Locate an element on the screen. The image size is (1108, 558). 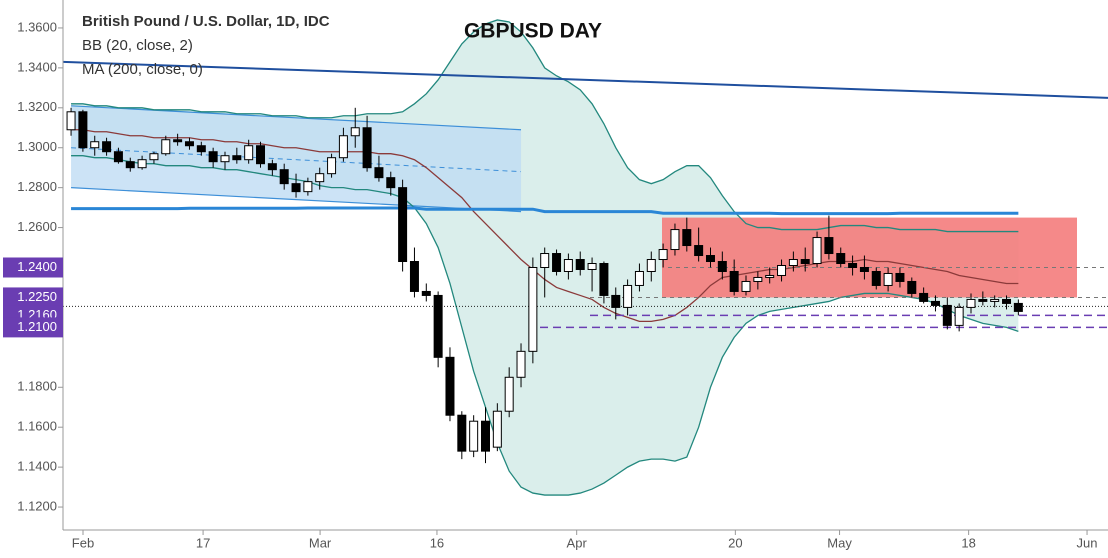
price-label: 1.2250 is located at coordinates (37, 296).